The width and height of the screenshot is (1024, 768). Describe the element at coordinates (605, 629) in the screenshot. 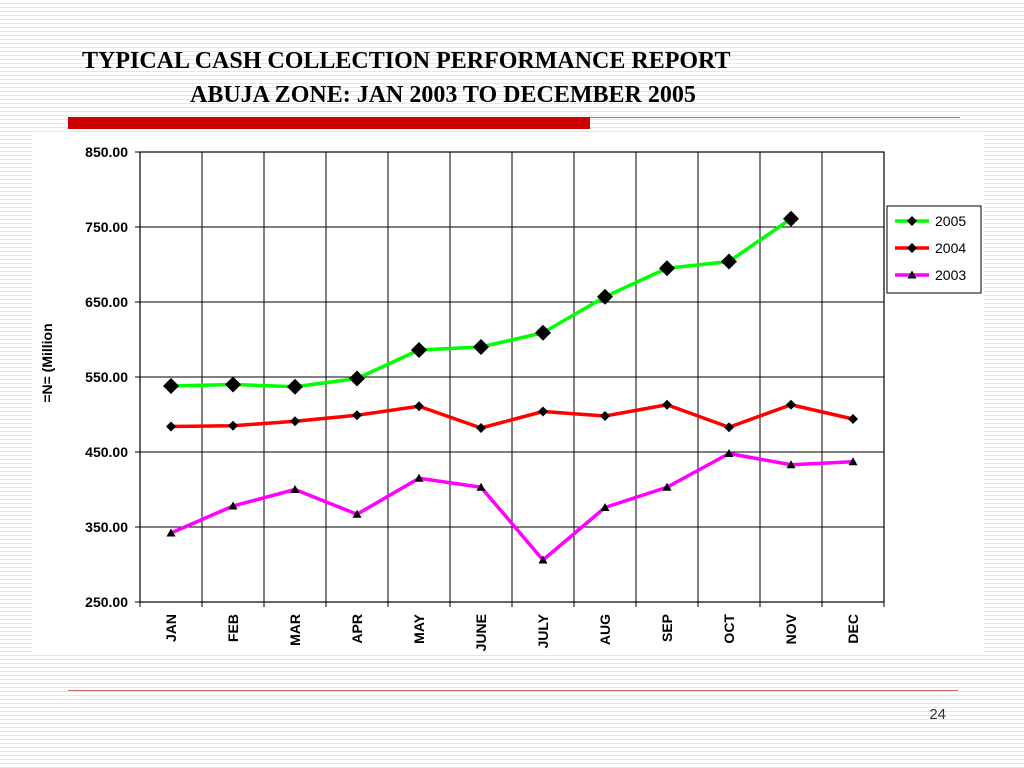

I see `x-tick-label: AUG` at that location.